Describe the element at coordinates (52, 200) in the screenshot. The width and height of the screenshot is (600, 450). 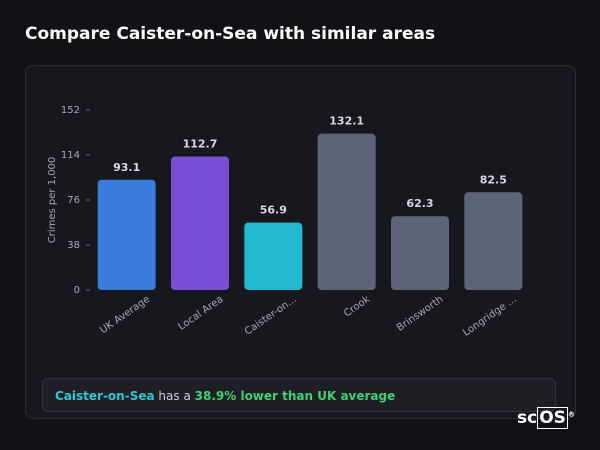
I see `y-axis-label: Crimes per 1,000` at that location.